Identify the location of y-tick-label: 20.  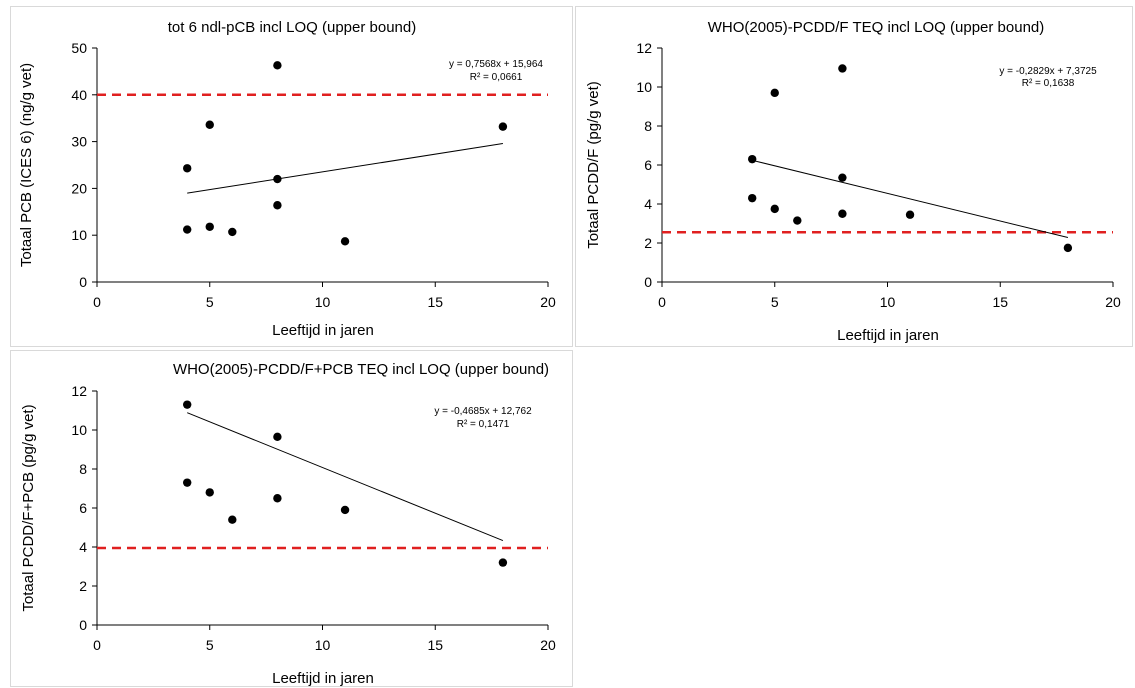
(79, 188).